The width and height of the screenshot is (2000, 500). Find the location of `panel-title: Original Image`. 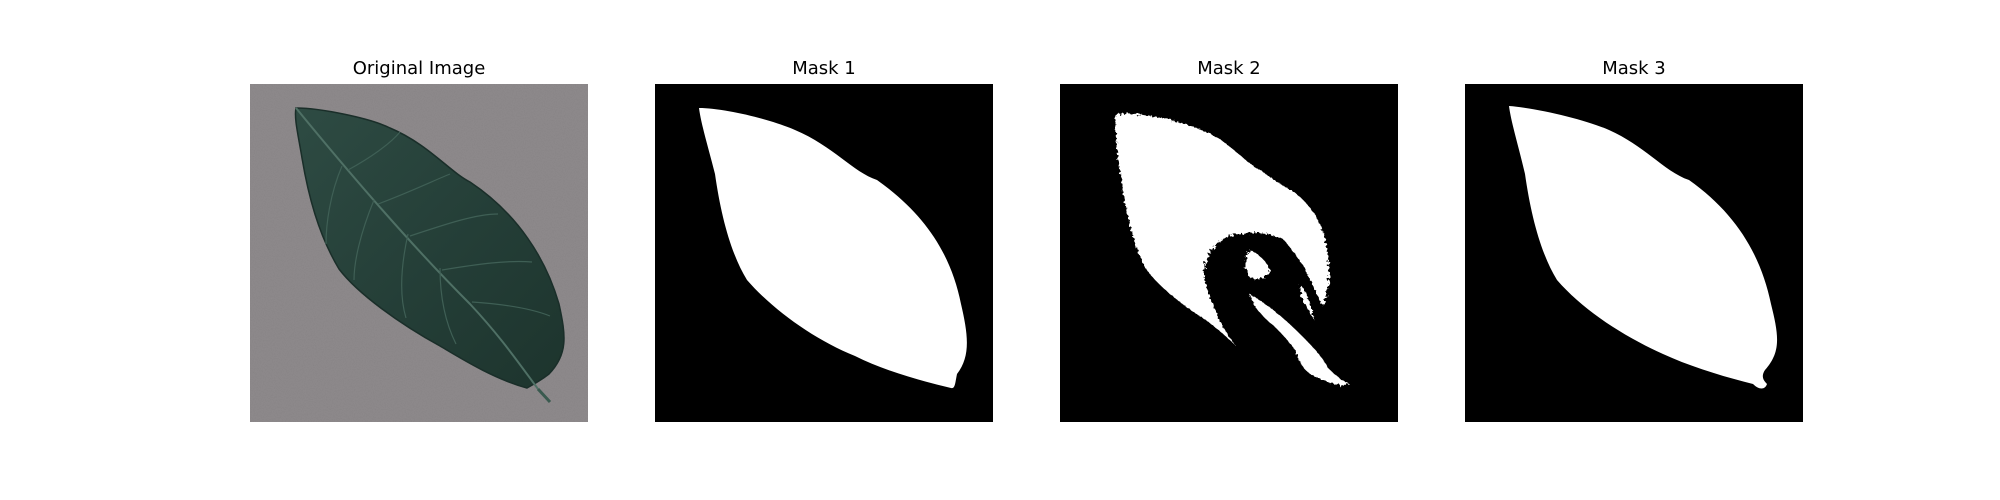

panel-title: Original Image is located at coordinates (419, 68).